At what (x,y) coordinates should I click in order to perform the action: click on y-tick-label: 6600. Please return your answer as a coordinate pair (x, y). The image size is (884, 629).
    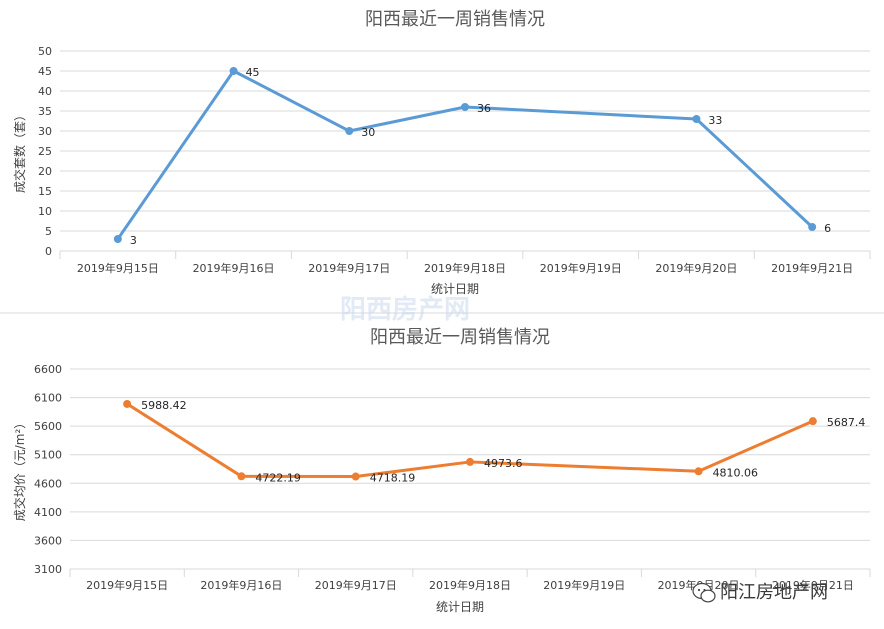
    Looking at the image, I should click on (48, 369).